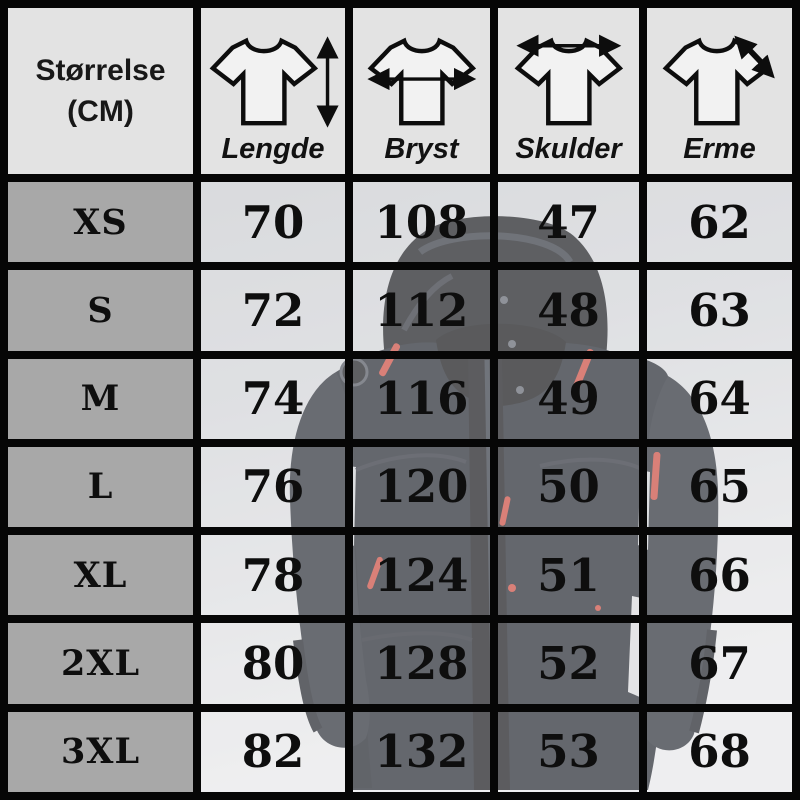 Image resolution: width=800 pixels, height=800 pixels. I want to click on value-m-bryst: 116, so click(421, 398).